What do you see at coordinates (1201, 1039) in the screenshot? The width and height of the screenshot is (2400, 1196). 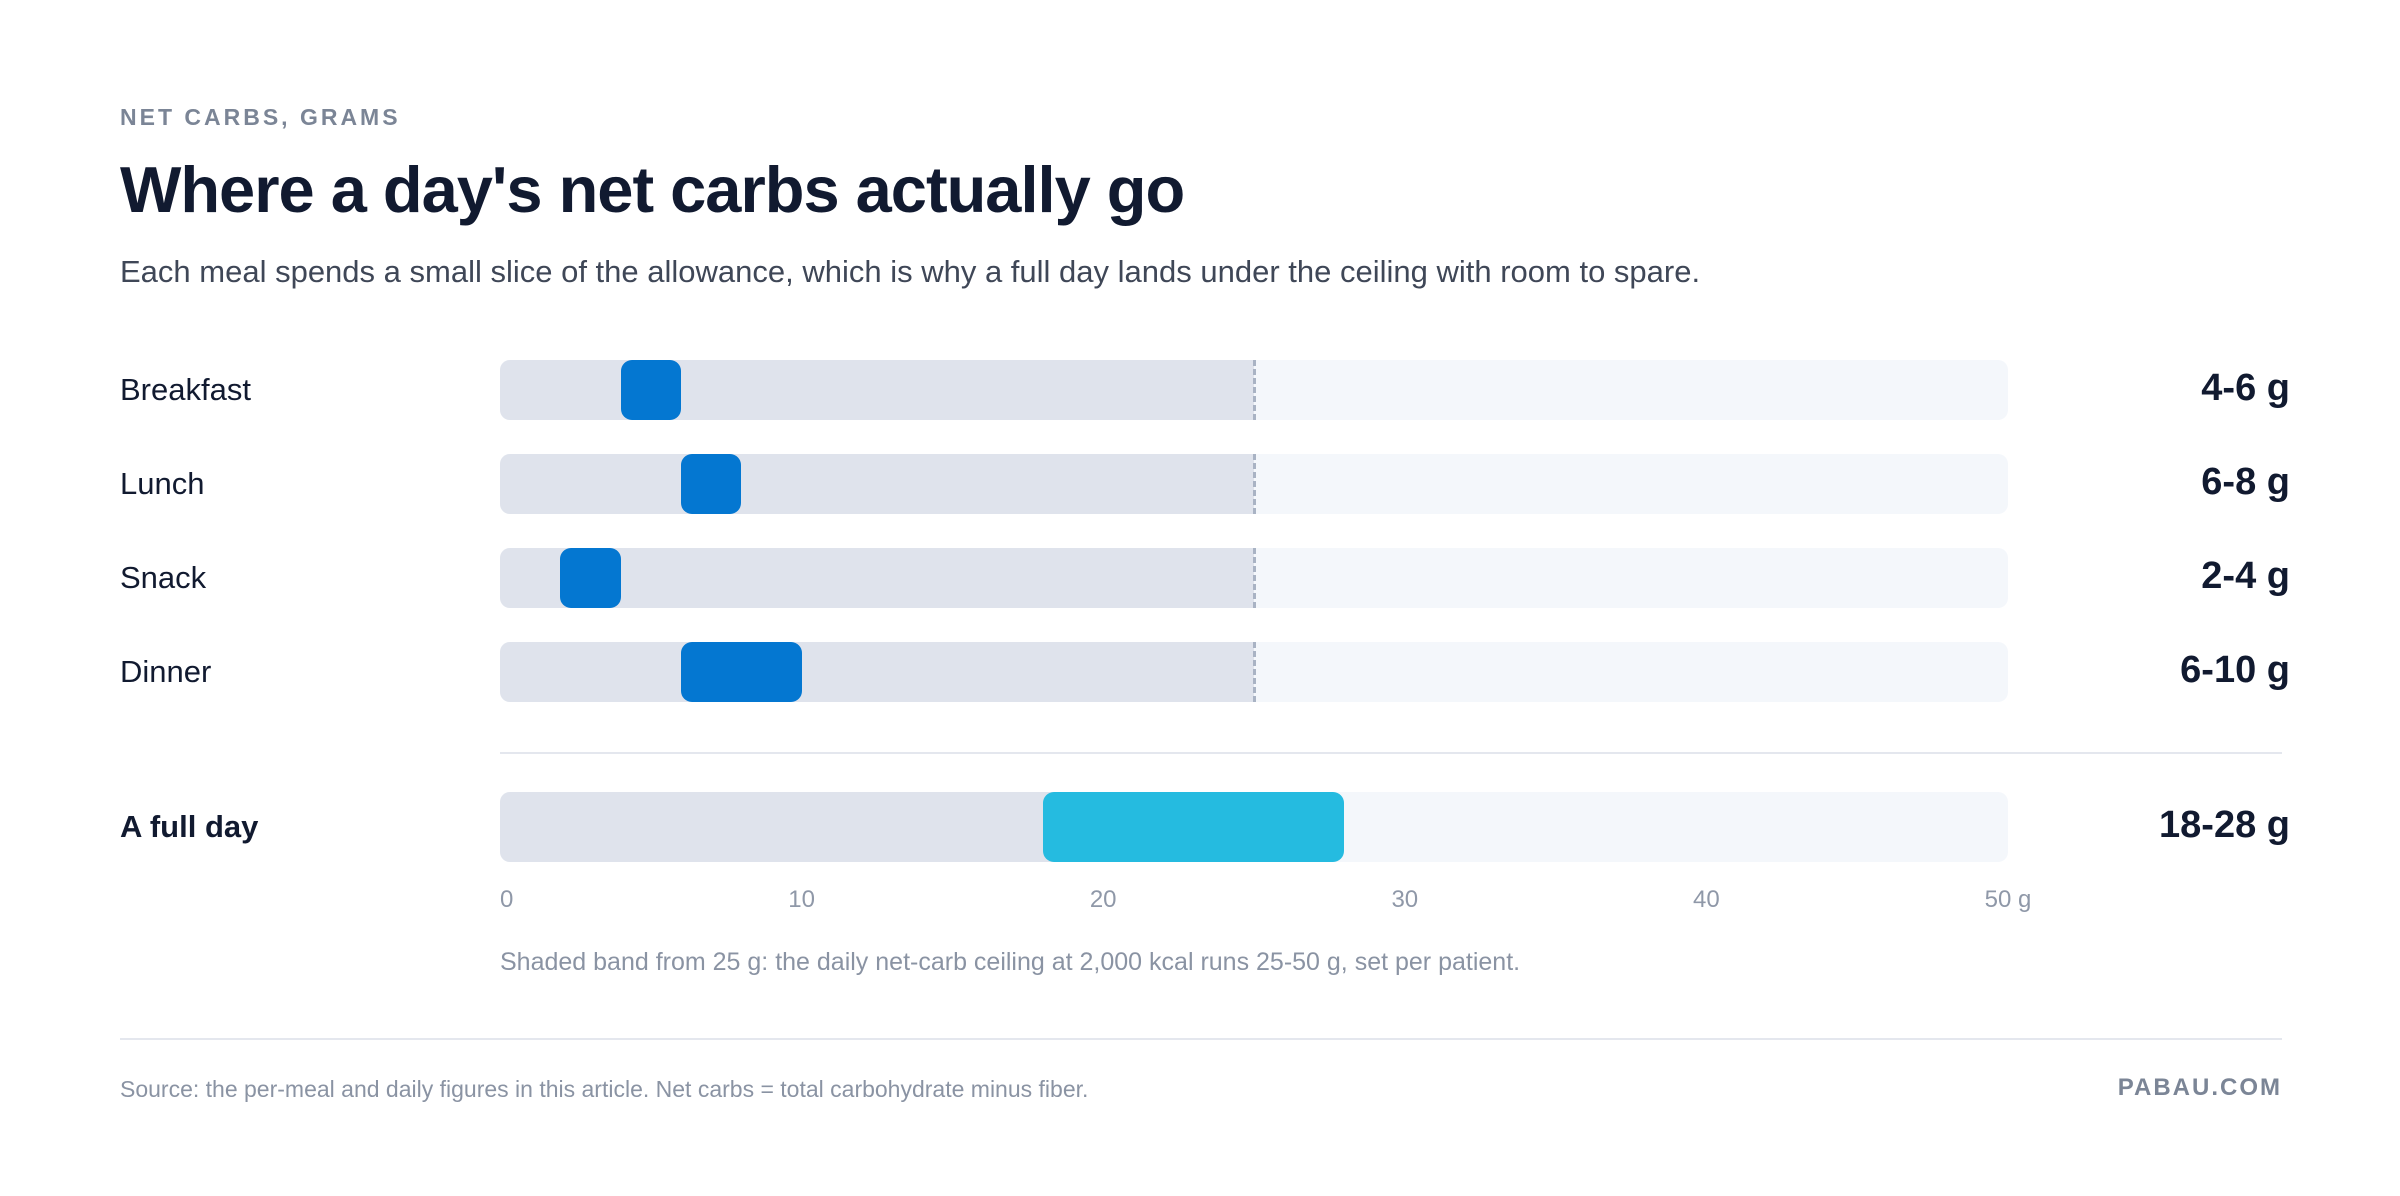 I see `footer-divider` at bounding box center [1201, 1039].